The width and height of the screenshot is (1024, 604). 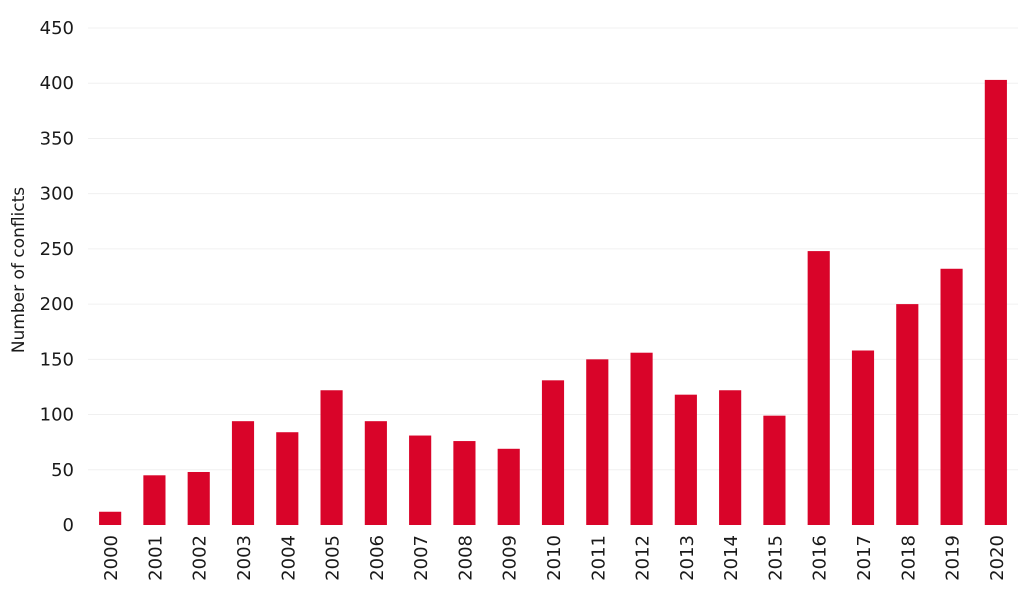 I want to click on bar-2016, so click(x=818, y=388).